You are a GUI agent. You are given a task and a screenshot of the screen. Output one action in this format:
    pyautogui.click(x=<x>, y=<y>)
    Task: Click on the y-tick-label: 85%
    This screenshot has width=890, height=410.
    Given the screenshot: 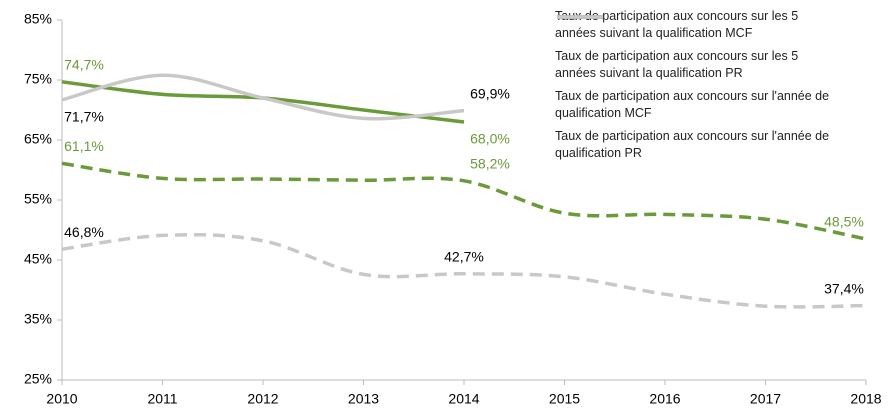 What is the action you would take?
    pyautogui.click(x=38, y=19)
    